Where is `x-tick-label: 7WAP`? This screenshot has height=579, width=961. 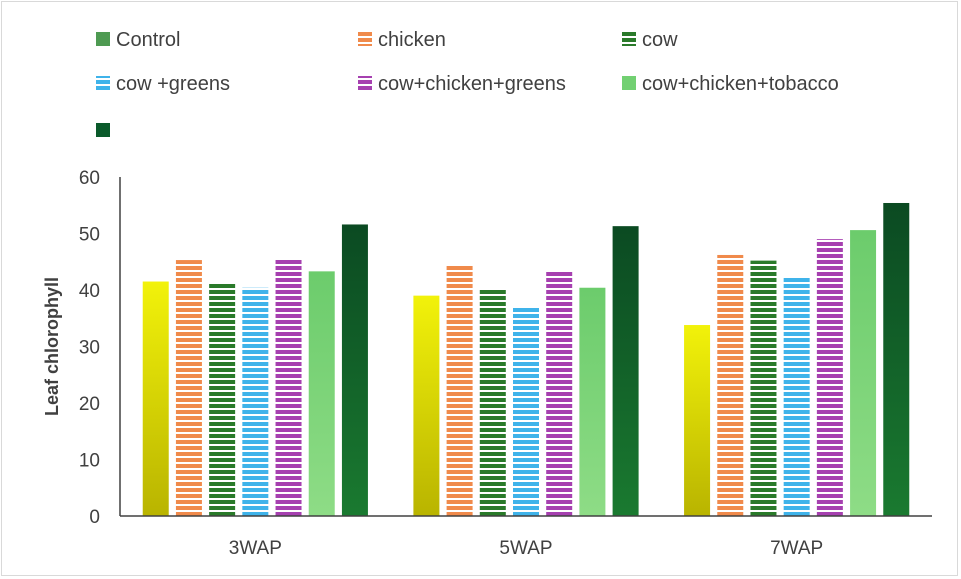 x-tick-label: 7WAP is located at coordinates (796, 548).